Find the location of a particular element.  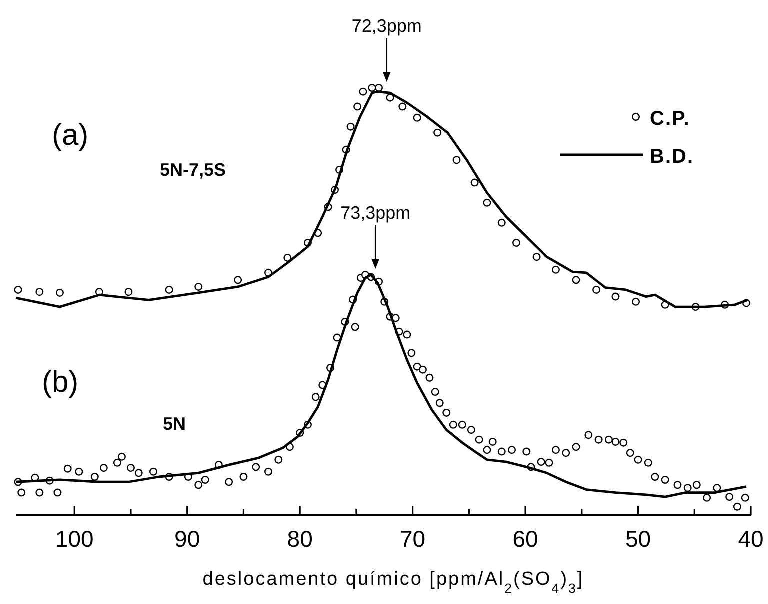

legend-label: C.P. is located at coordinates (670, 119).